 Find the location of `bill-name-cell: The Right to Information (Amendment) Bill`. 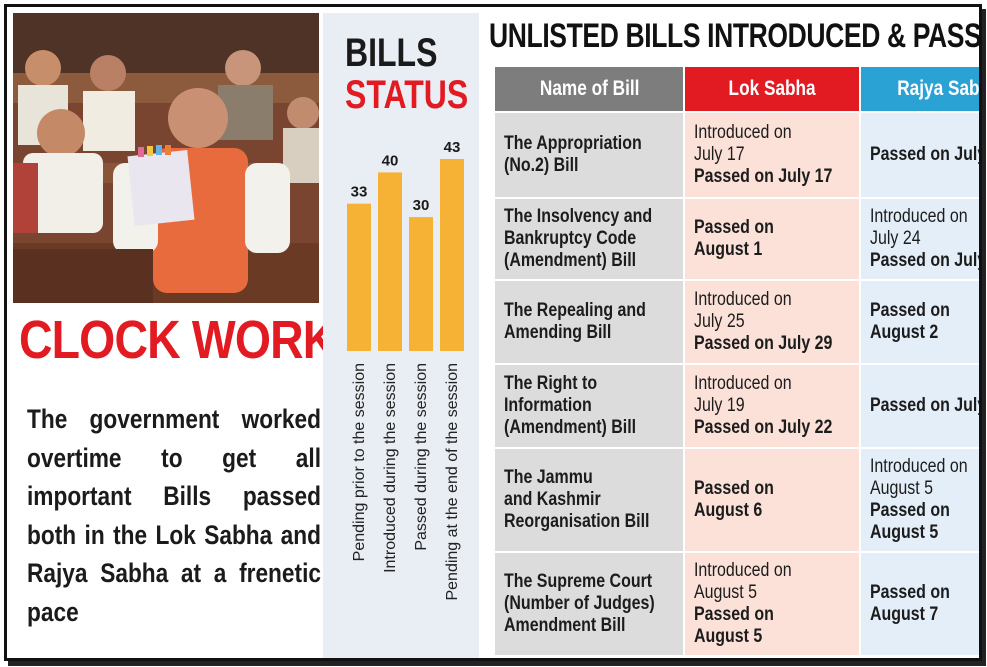

bill-name-cell: The Right to Information (Amendment) Bill is located at coordinates (589, 406).